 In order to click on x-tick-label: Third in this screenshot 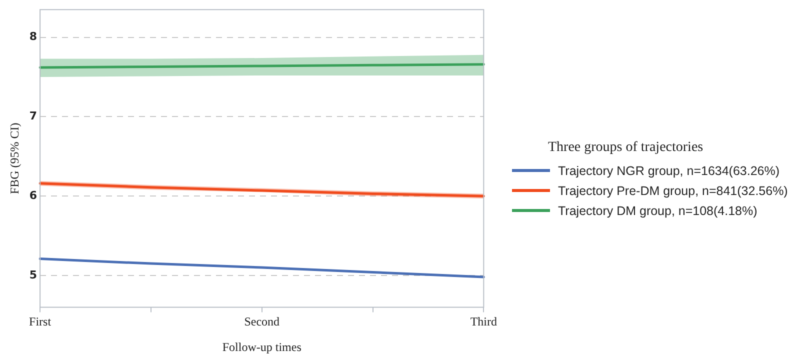, I will do `click(484, 321)`.